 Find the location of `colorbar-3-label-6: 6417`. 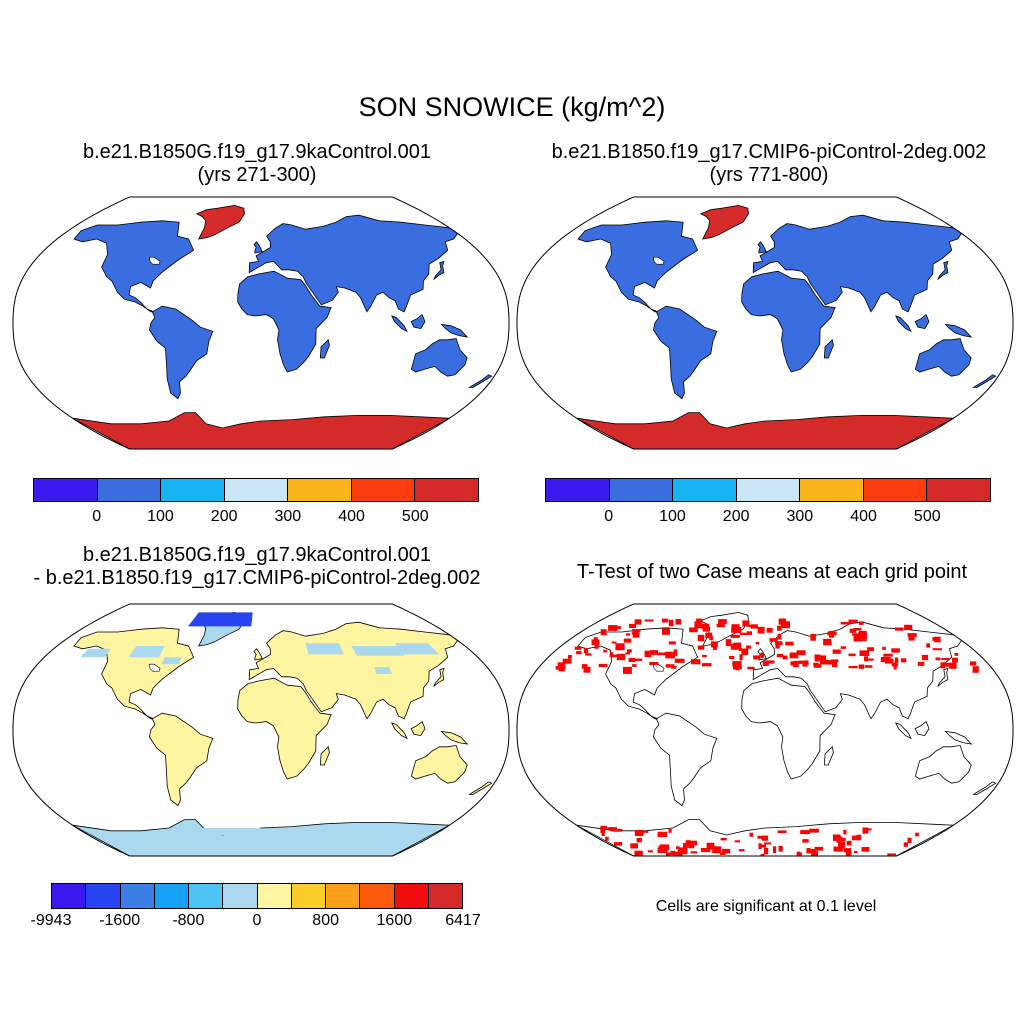

colorbar-3-label-6: 6417 is located at coordinates (463, 920).